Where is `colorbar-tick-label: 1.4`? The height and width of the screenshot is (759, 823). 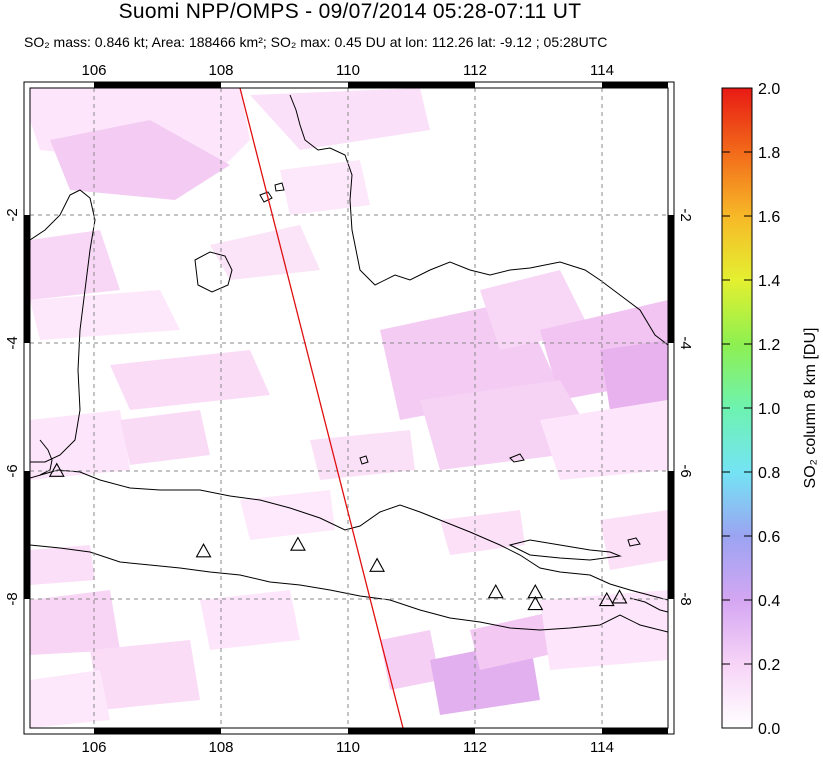
colorbar-tick-label: 1.4 is located at coordinates (769, 281).